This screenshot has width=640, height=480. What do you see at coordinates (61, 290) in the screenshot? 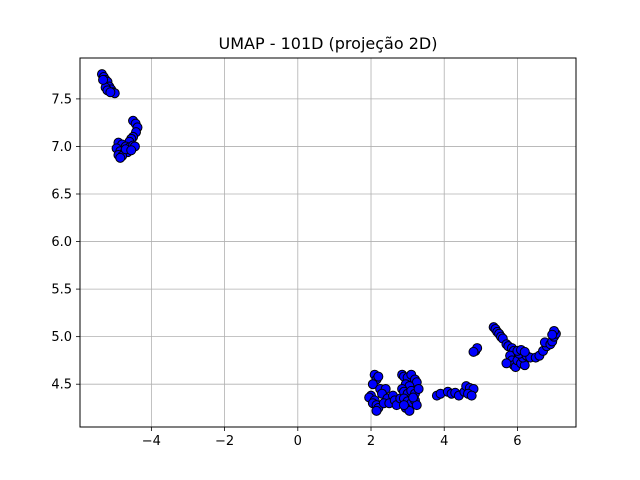
I see `y-tick-label: 5.5` at bounding box center [61, 290].